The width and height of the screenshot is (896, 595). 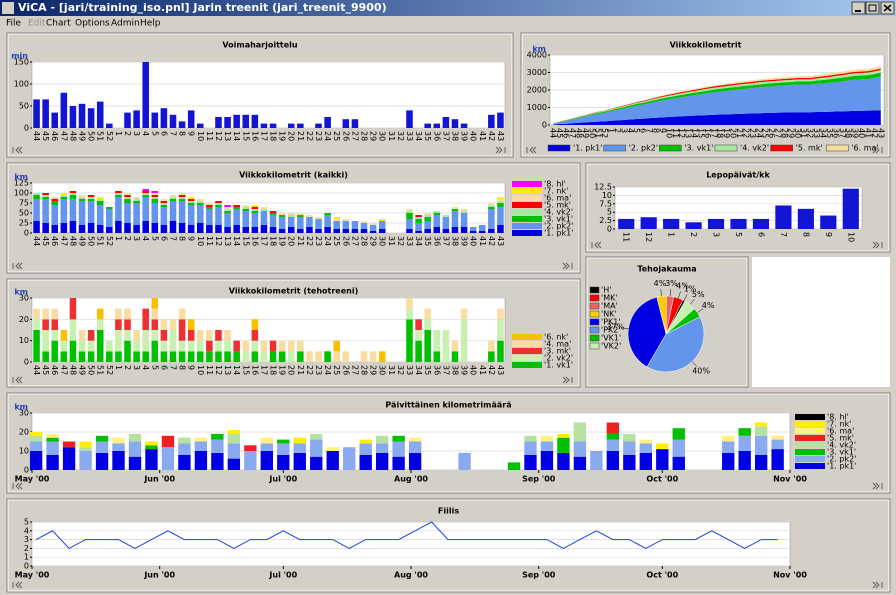 I want to click on area, so click(x=717, y=95).